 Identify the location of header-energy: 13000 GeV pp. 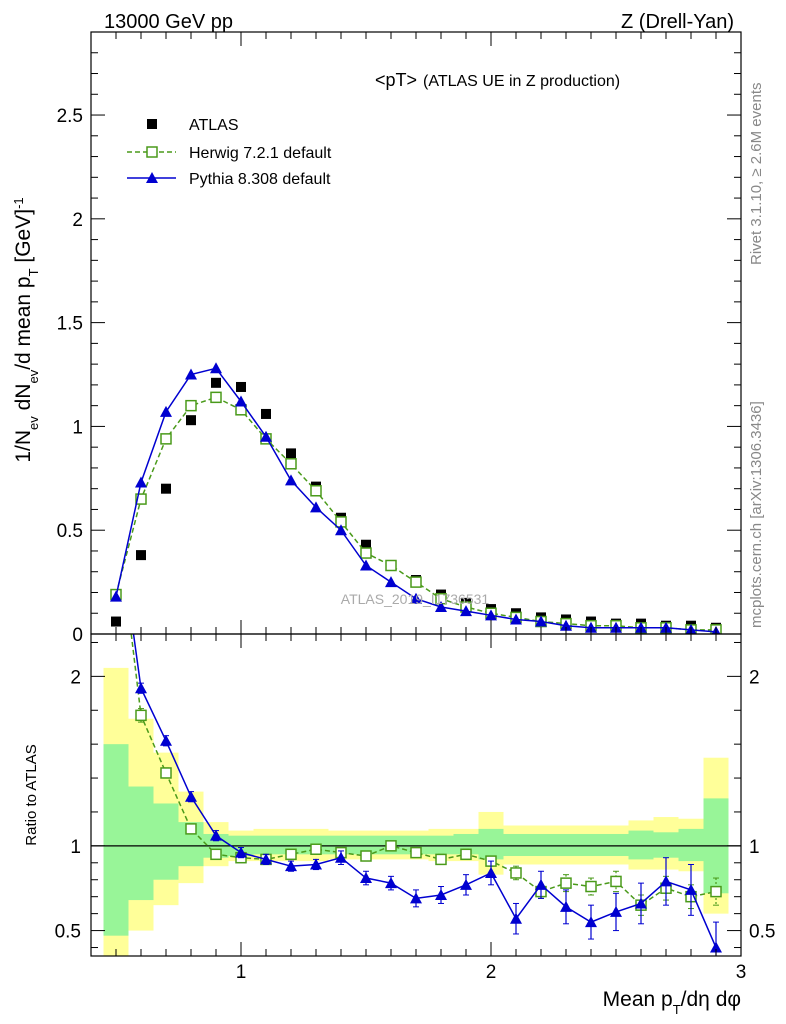
(168, 22).